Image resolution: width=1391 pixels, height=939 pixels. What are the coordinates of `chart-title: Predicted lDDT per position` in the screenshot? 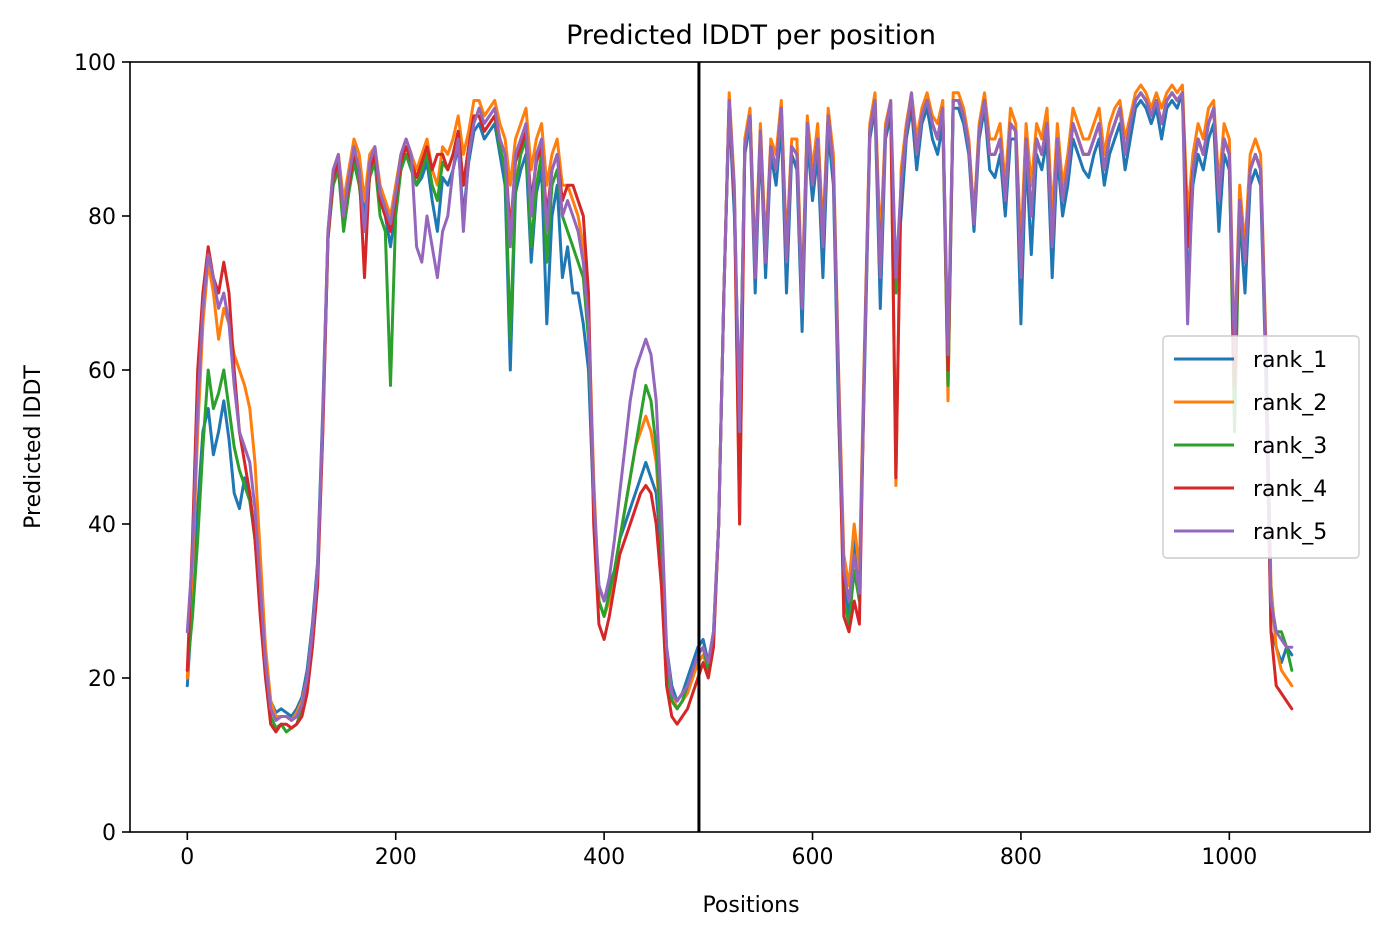 It's located at (751, 35).